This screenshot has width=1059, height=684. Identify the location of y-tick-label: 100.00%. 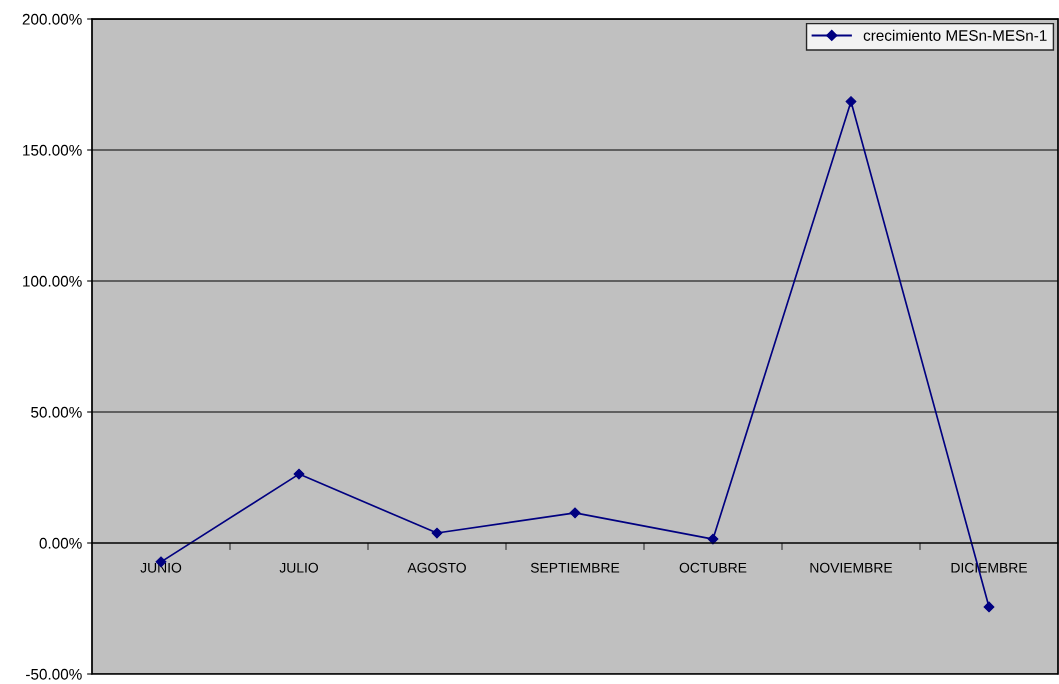
(52, 281).